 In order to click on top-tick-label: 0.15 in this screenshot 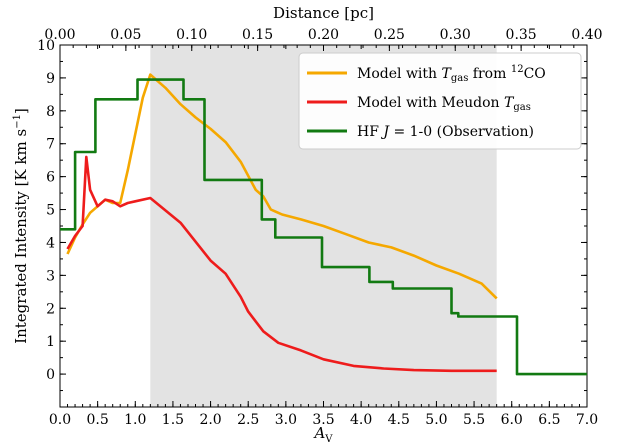, I will do `click(257, 35)`.